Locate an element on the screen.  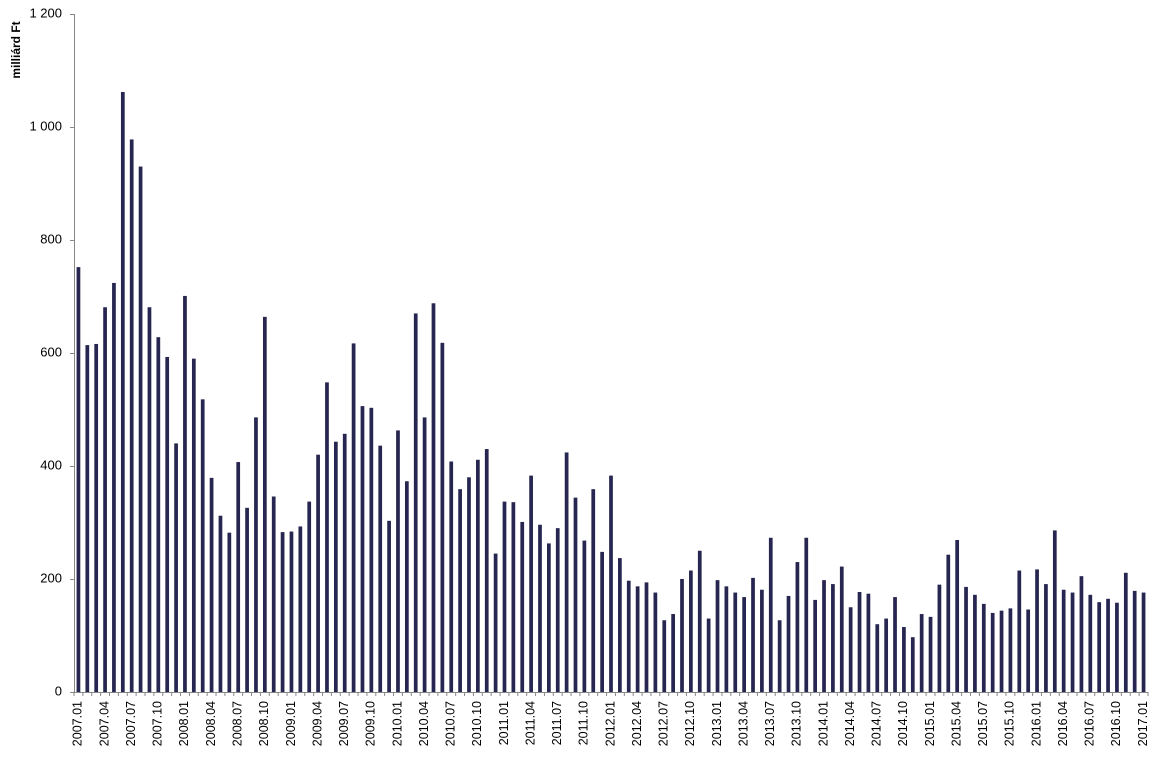
x-tick-label: 2007.04 is located at coordinates (104, 723).